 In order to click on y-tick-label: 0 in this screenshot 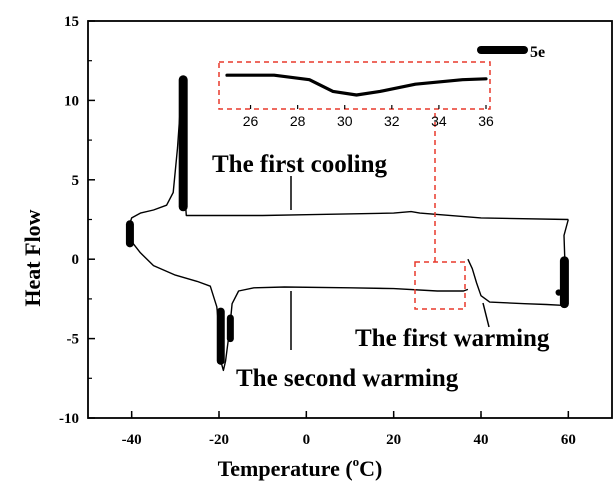, I will do `click(76, 260)`.